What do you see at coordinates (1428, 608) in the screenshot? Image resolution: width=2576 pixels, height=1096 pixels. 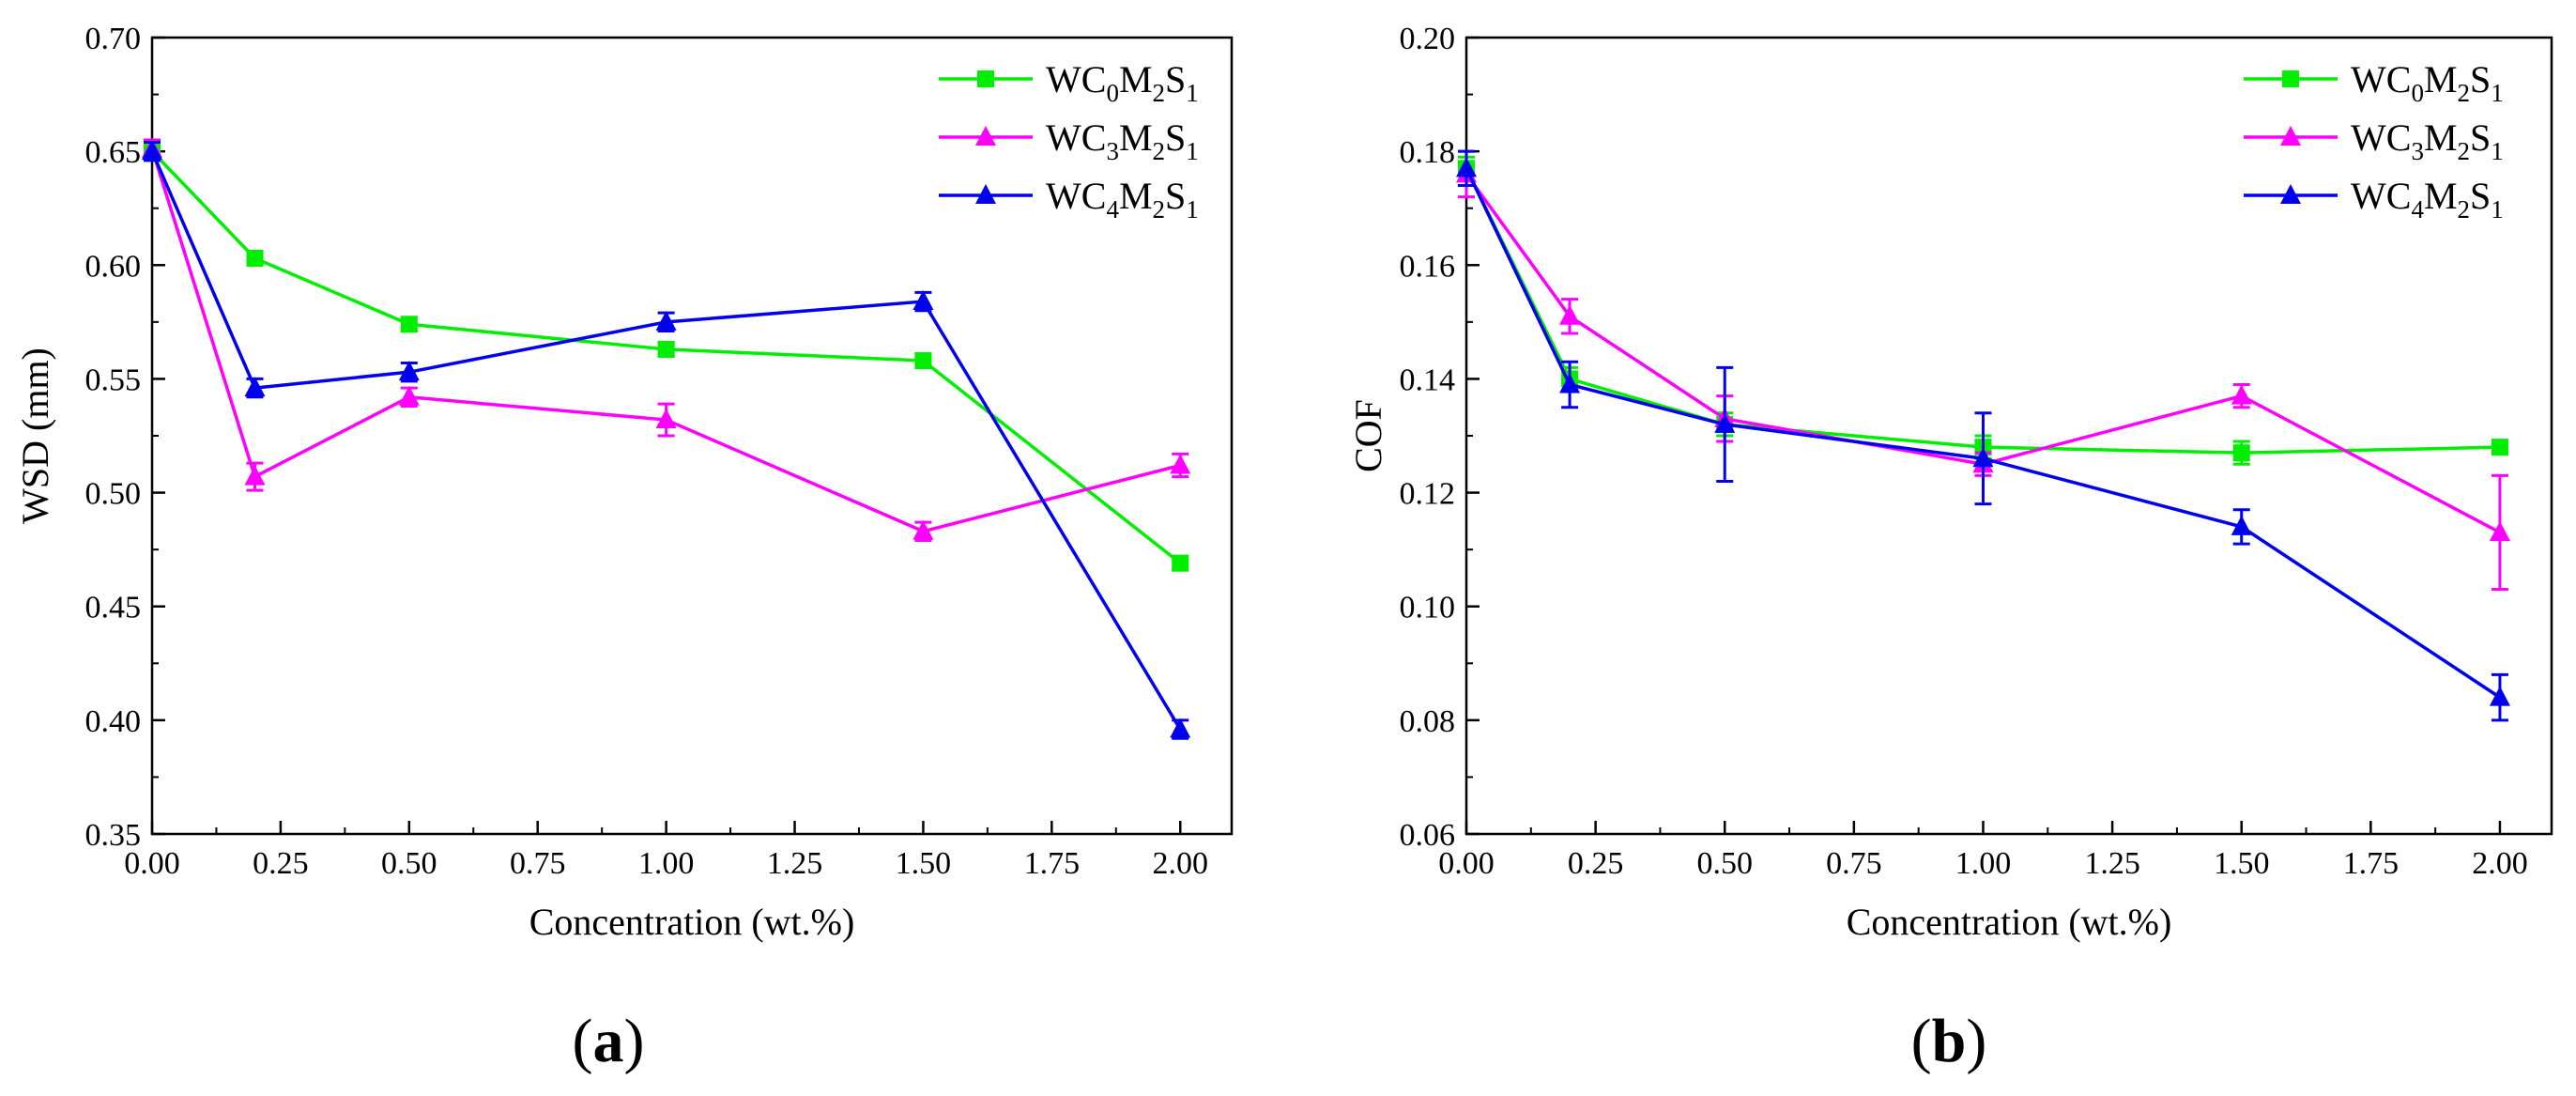 I see `y-tick-label: 0.10` at bounding box center [1428, 608].